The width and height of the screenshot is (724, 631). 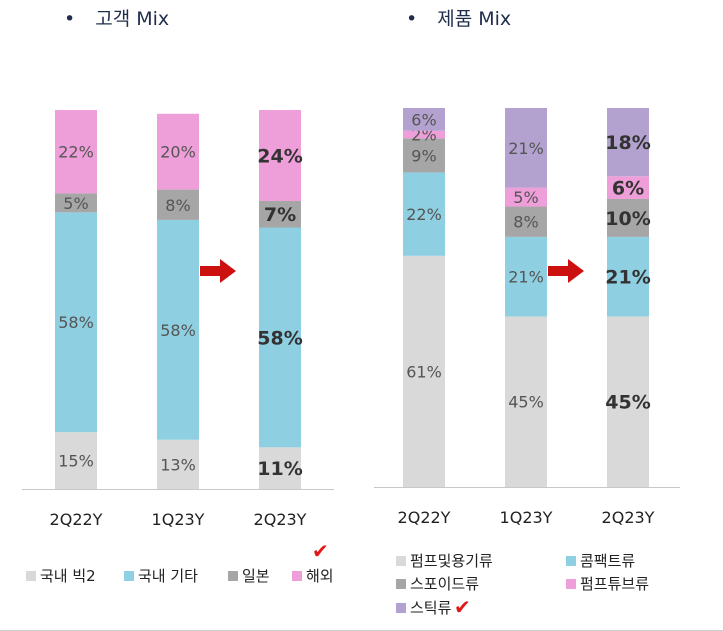 What do you see at coordinates (608, 561) in the screenshot?
I see `legend-label: 콤팩트류` at bounding box center [608, 561].